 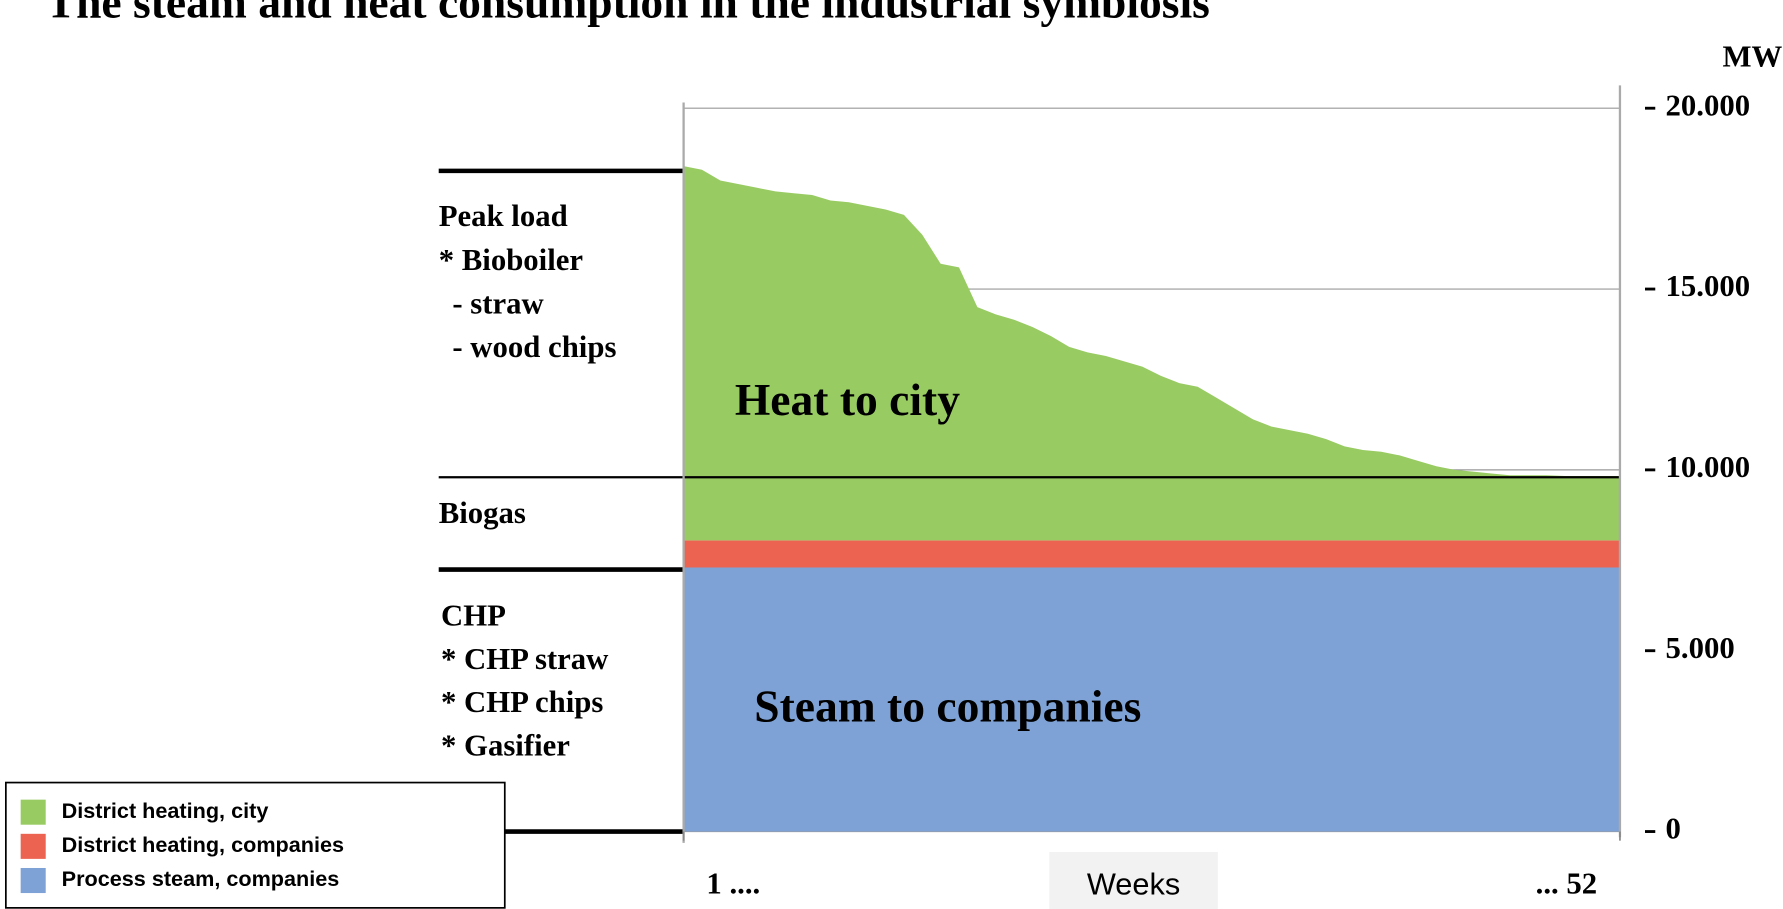 What do you see at coordinates (534, 347) in the screenshot?
I see `annotation: - wood chips` at bounding box center [534, 347].